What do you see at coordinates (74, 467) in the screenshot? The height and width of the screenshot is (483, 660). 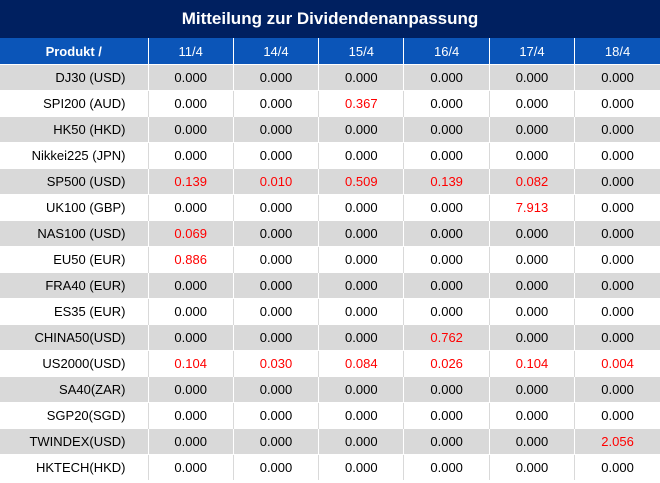 I see `product-name: HKTECH(HKD)` at bounding box center [74, 467].